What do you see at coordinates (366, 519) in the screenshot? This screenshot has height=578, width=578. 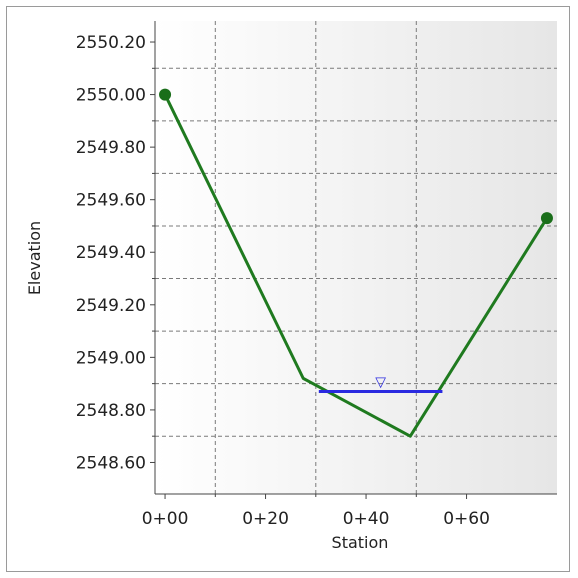 I see `x-tick-label: 0+40` at bounding box center [366, 519].